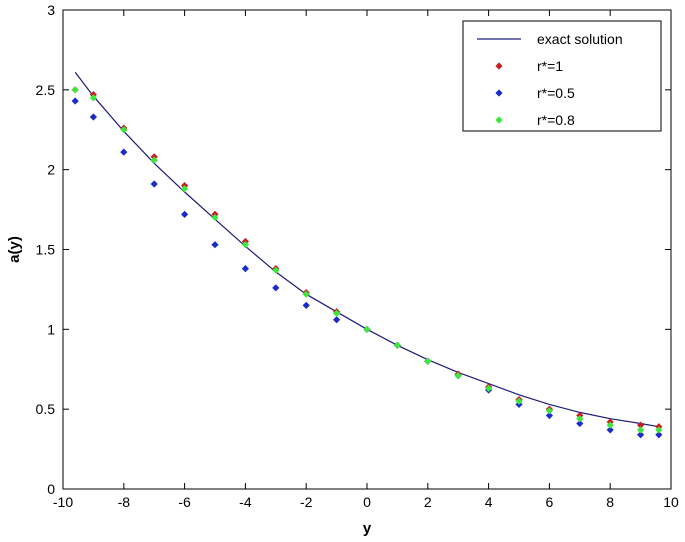  Describe the element at coordinates (671, 502) in the screenshot. I see `x-tick-label: 10` at that location.